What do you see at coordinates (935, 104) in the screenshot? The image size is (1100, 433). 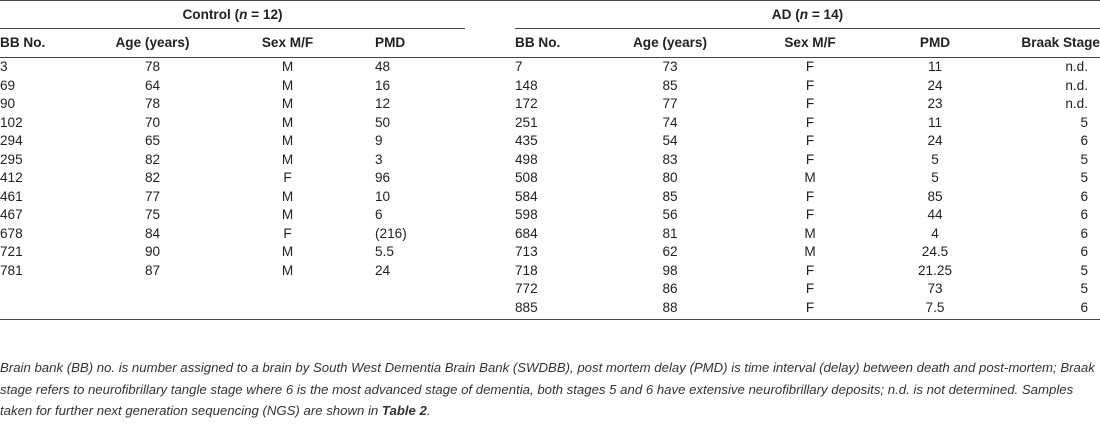 I see `ad-cell: 23` at bounding box center [935, 104].